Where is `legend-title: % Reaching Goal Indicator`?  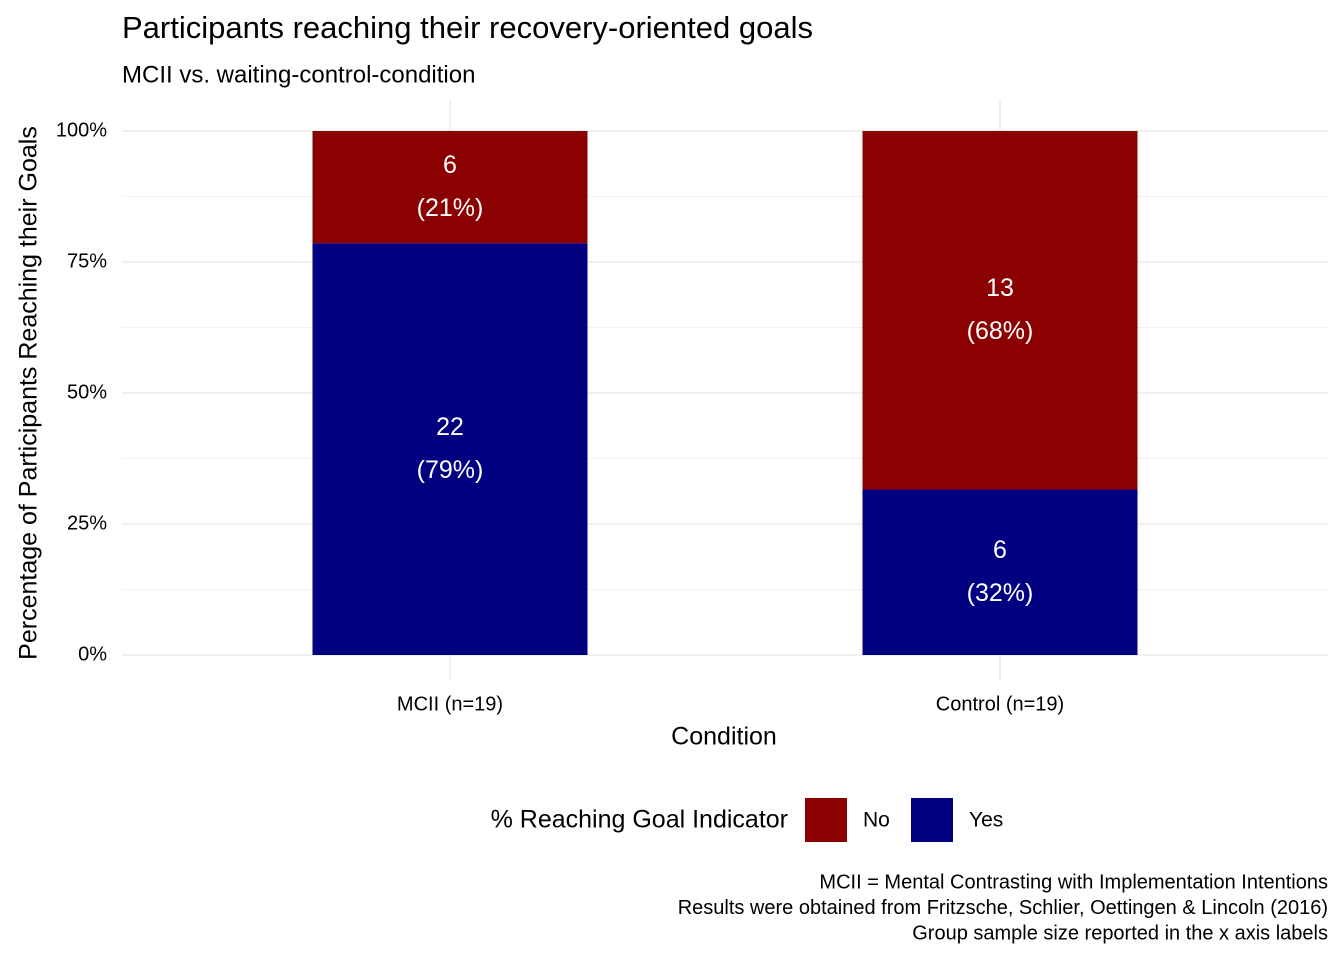 legend-title: % Reaching Goal Indicator is located at coordinates (639, 820).